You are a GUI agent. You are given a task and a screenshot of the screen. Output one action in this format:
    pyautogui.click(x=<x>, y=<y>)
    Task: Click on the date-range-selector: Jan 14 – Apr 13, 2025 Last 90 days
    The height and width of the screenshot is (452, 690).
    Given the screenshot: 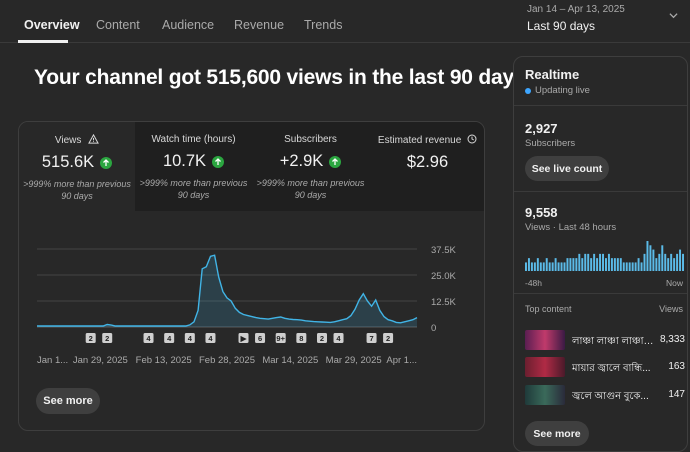 What is the action you would take?
    pyautogui.click(x=576, y=18)
    